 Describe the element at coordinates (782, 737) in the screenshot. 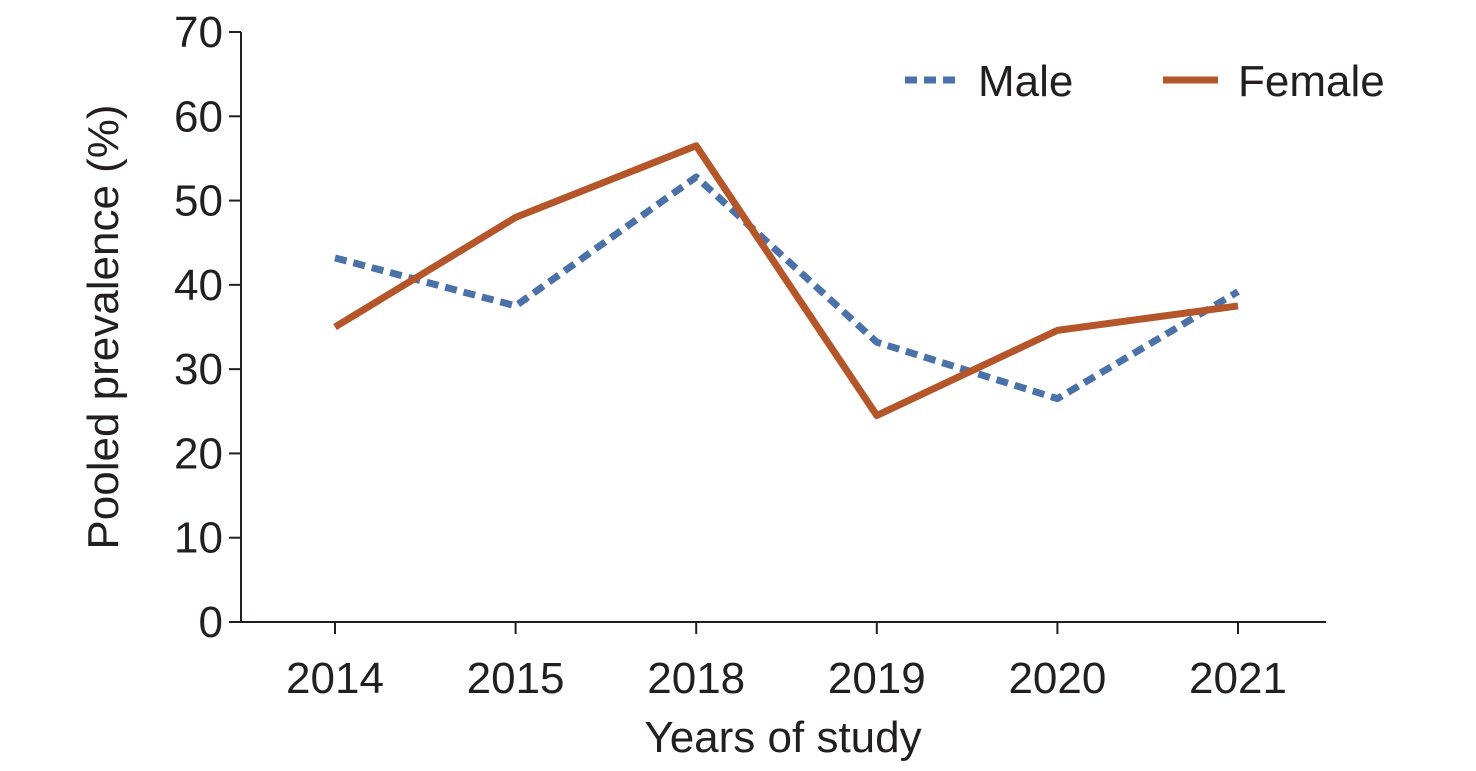

I see `x-axis-title: Years of study` at that location.